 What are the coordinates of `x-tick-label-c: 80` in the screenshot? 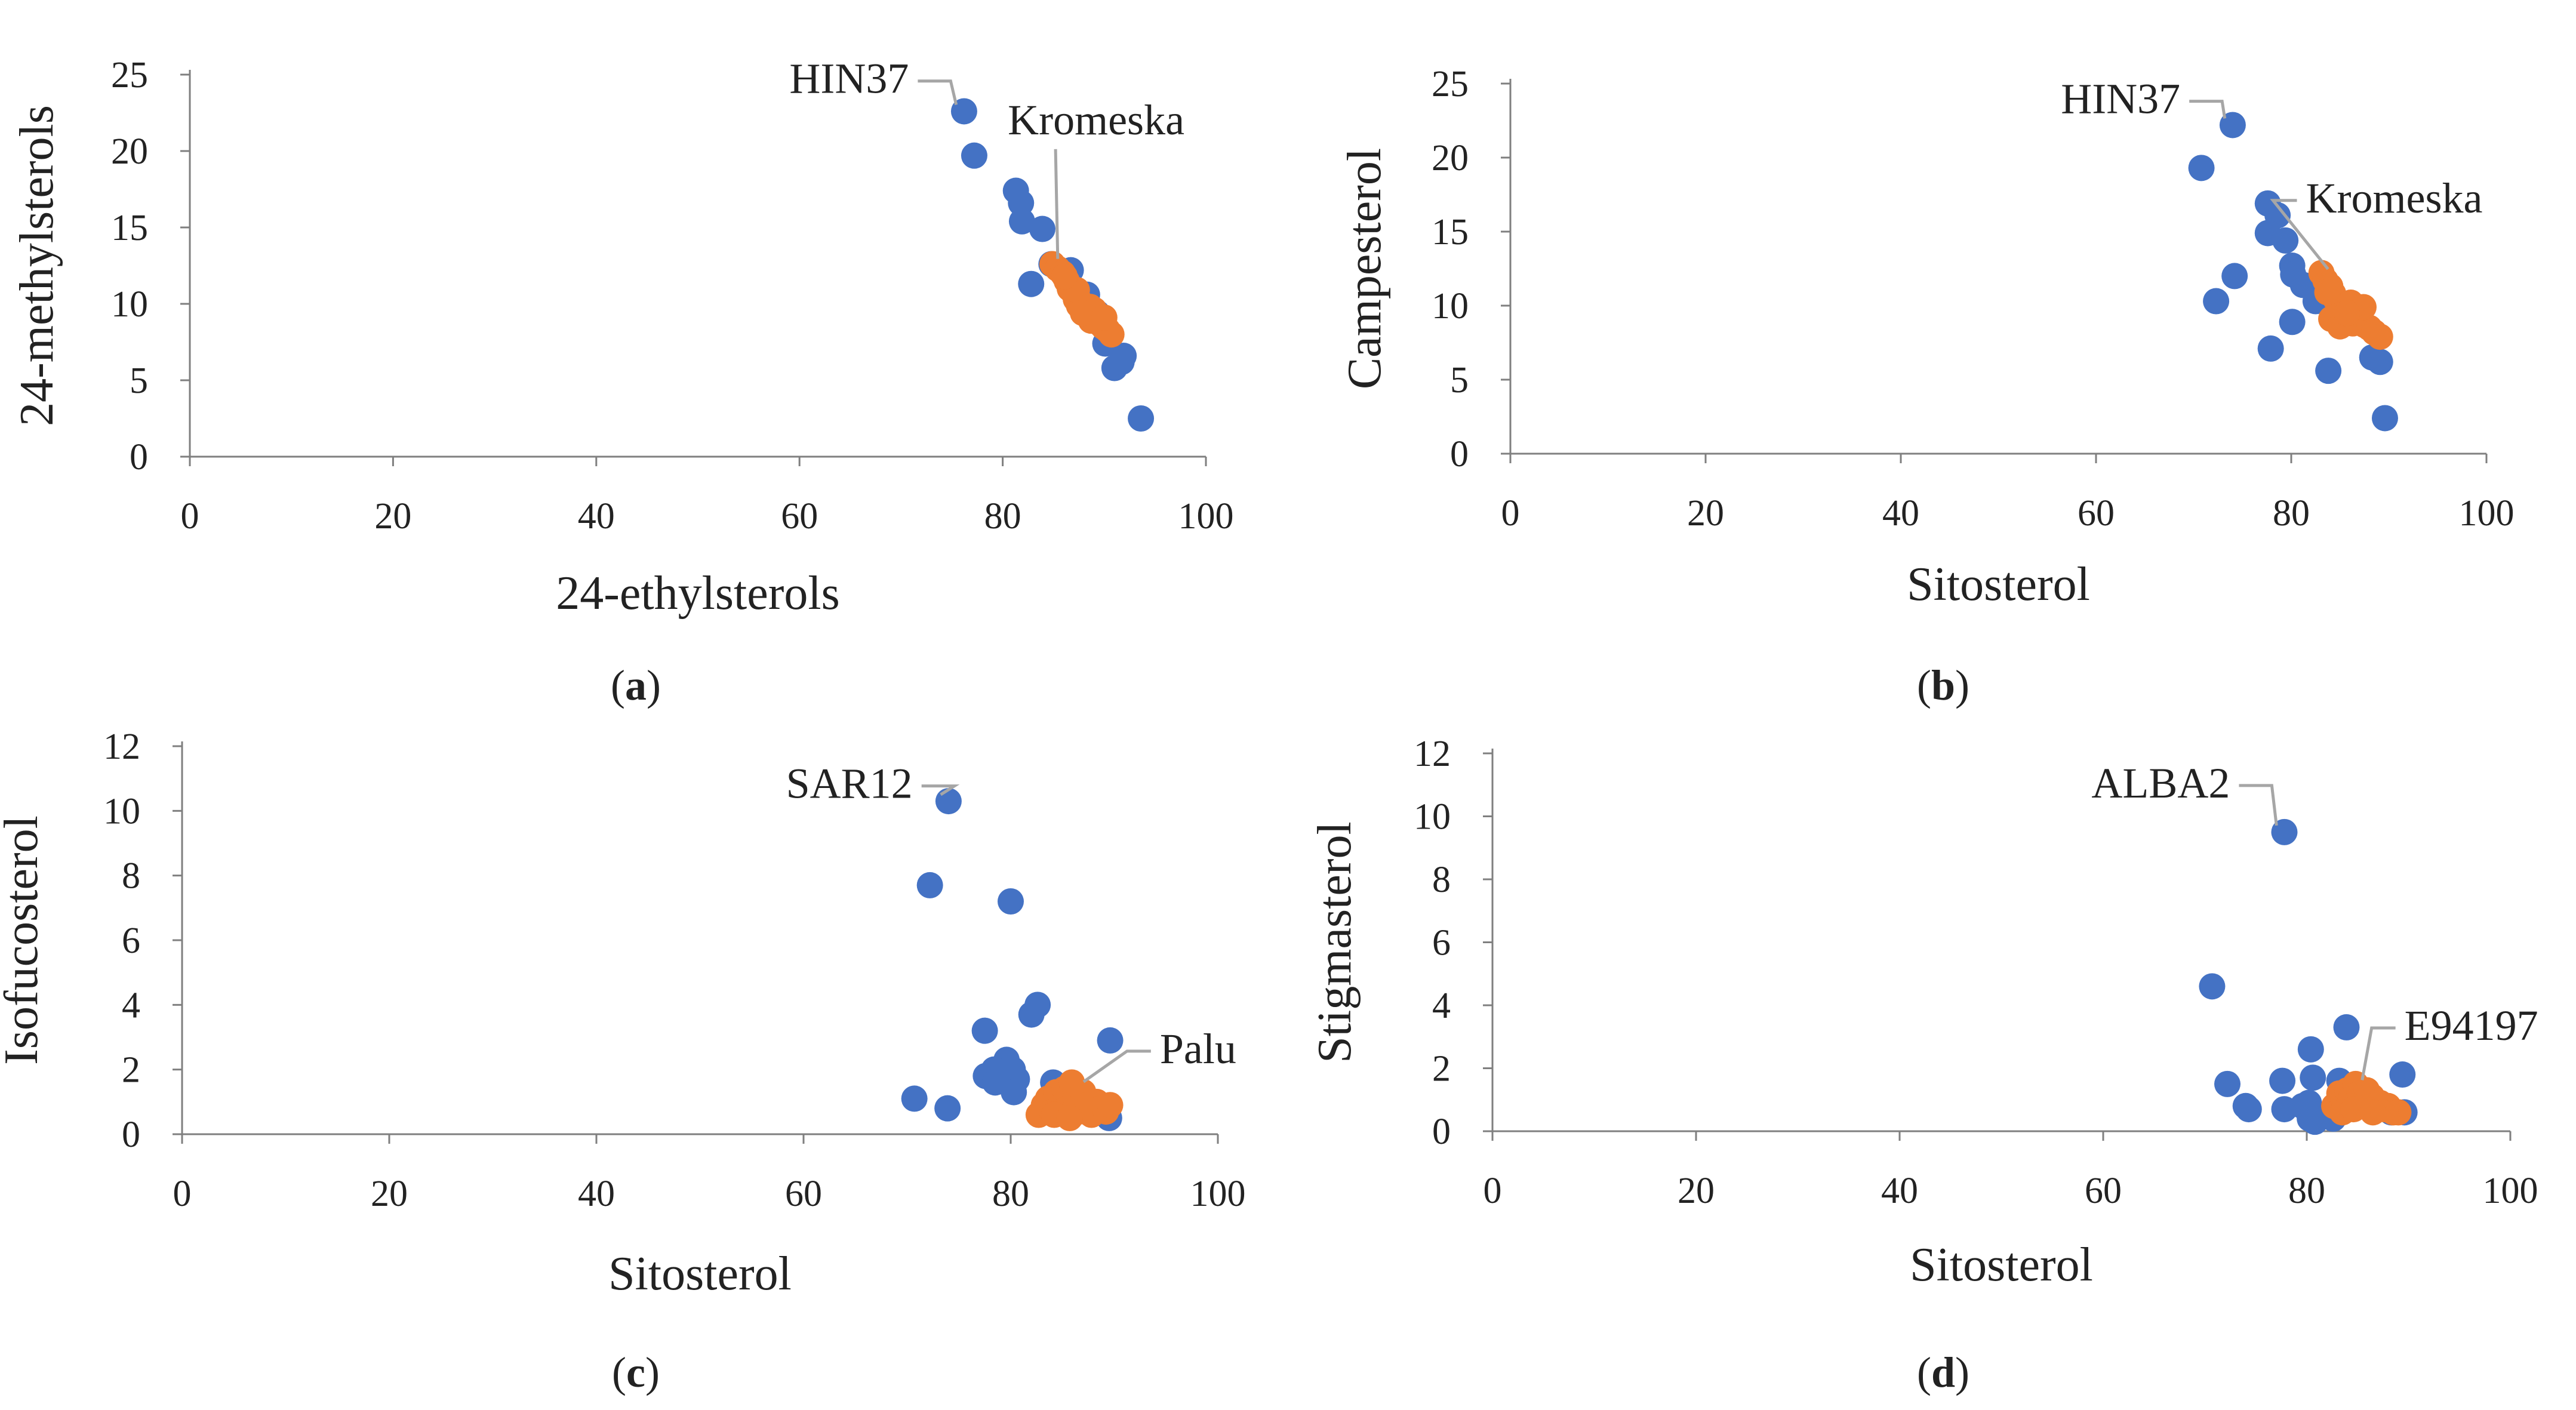 It's located at (1010, 1194).